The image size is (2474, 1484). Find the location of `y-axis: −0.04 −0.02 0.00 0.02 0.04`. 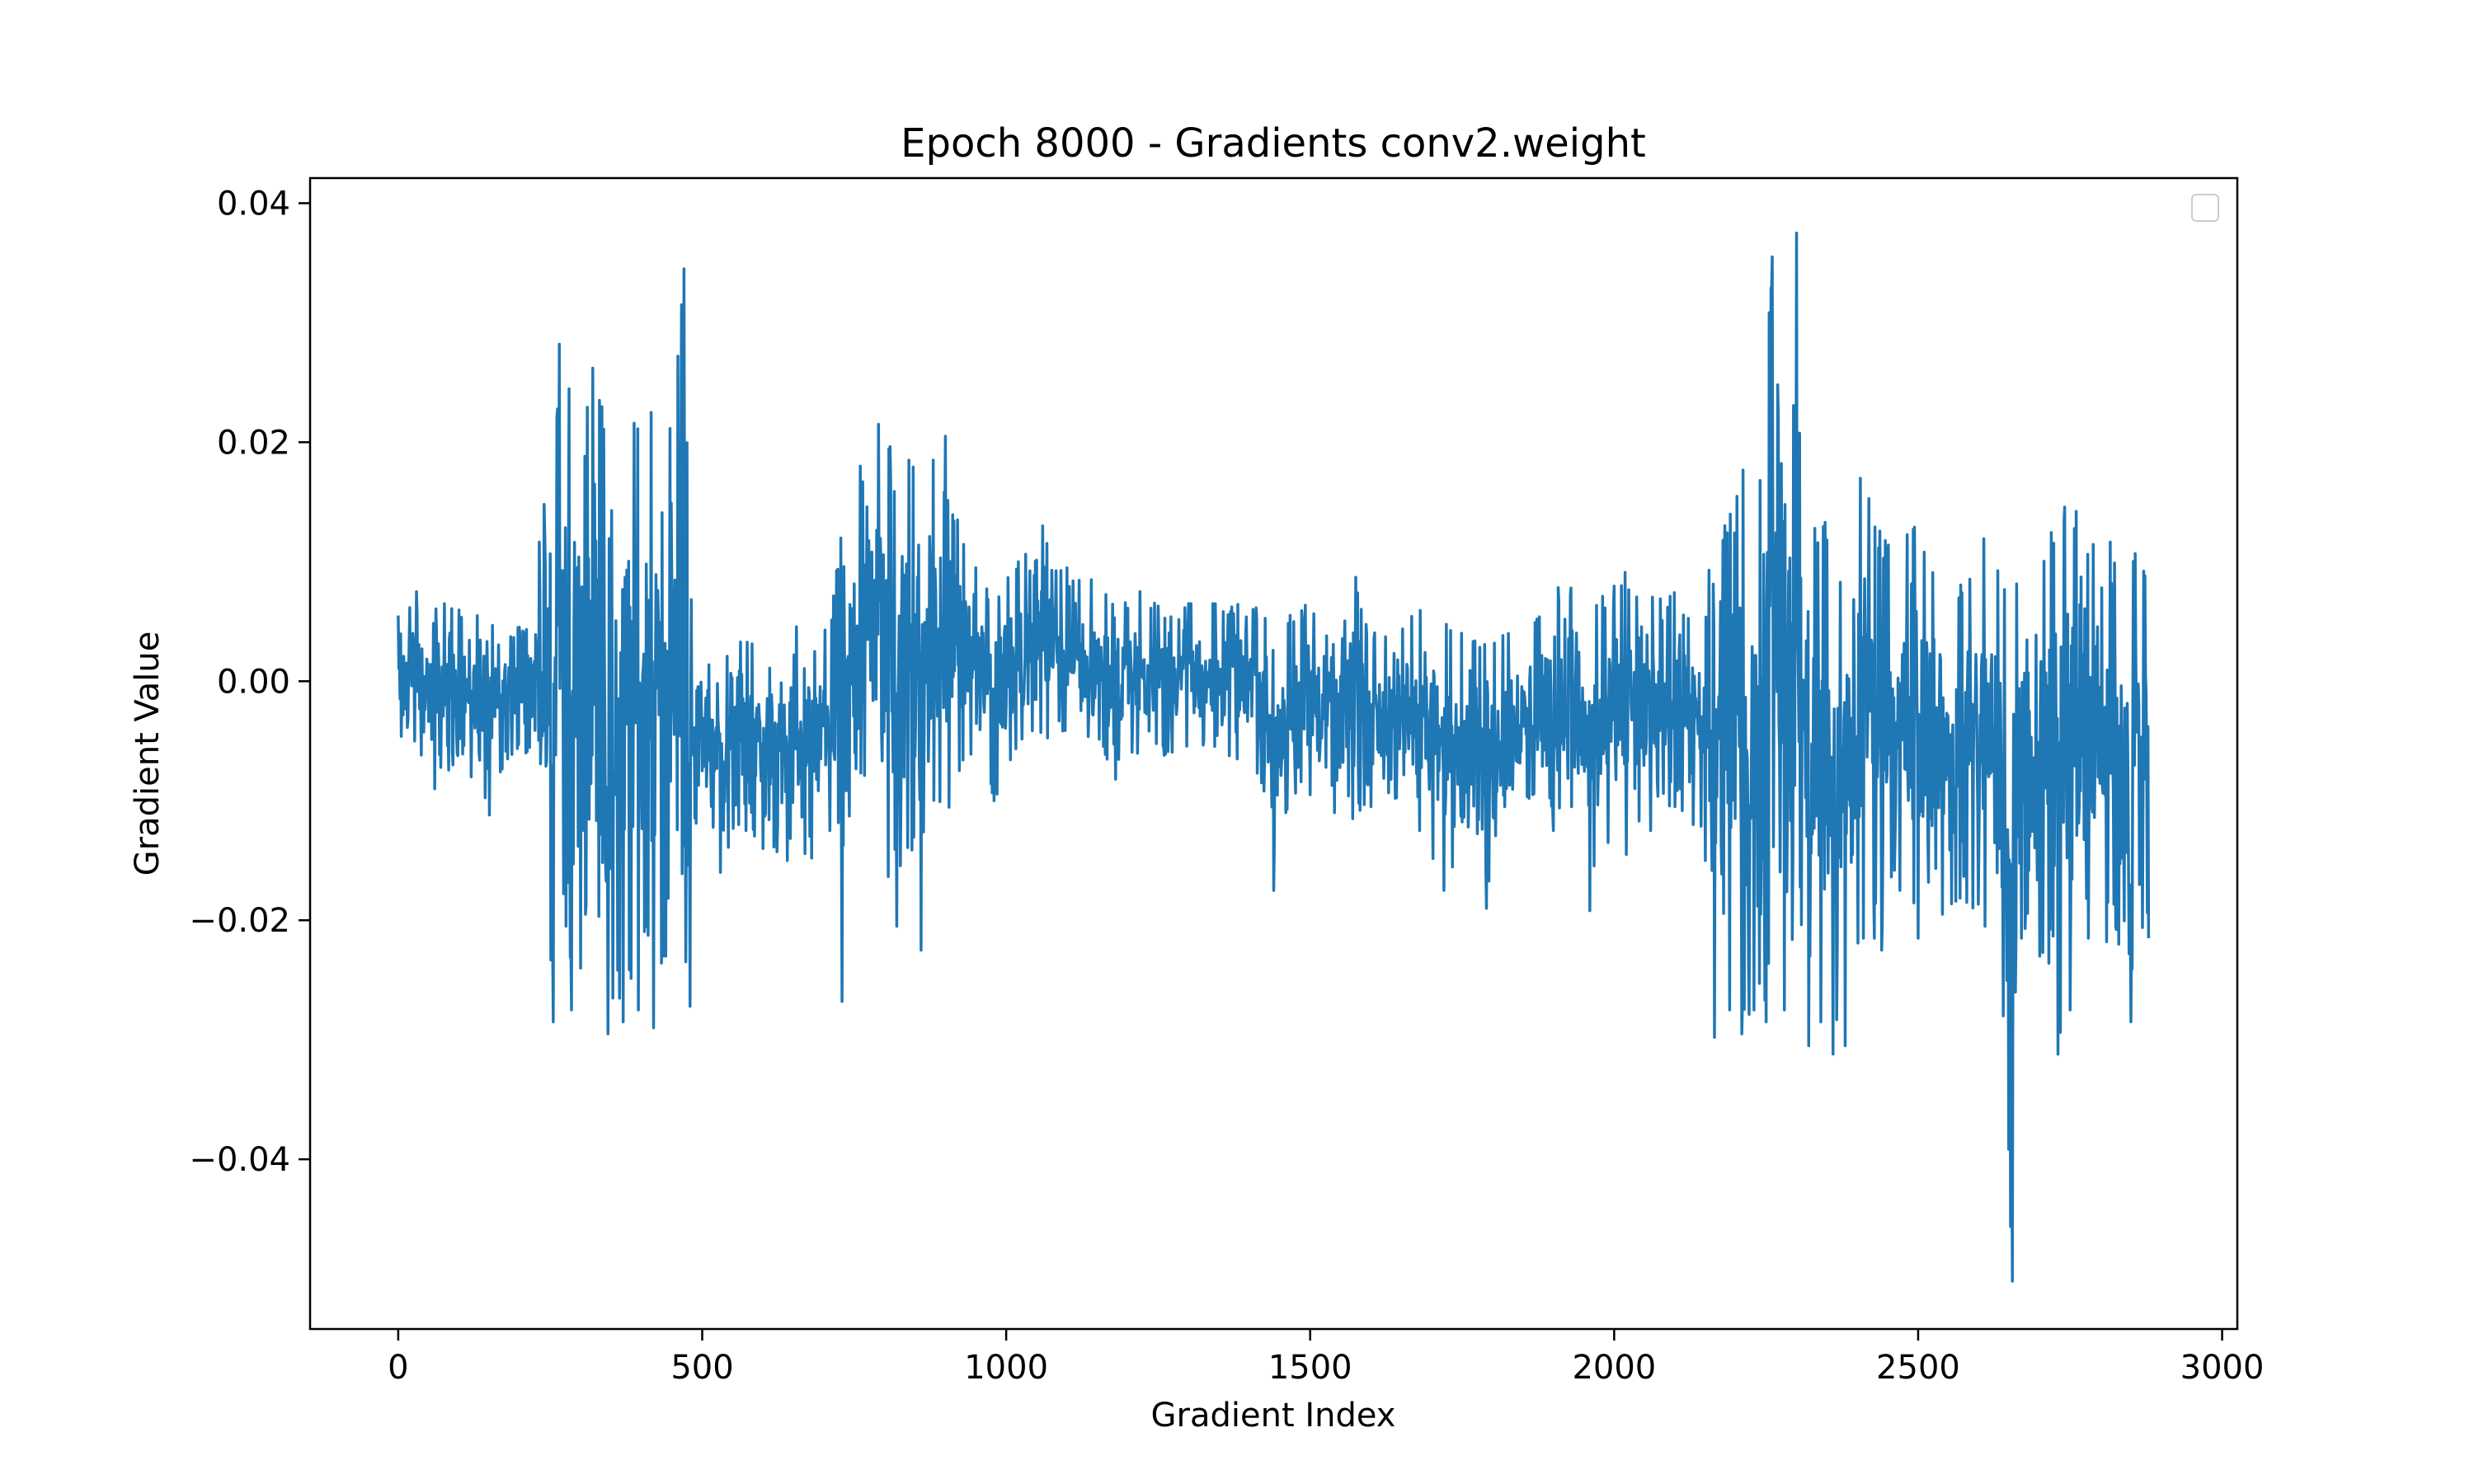

y-axis: −0.04 −0.02 0.00 0.02 0.04 is located at coordinates (249, 682).